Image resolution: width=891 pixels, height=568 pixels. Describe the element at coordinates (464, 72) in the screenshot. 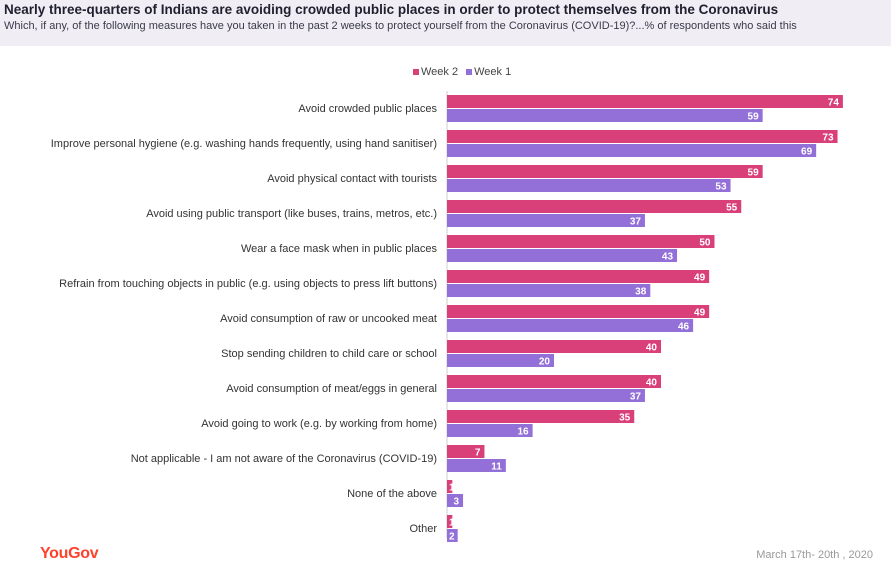

I see `chart-legend: Week 2 Week 1` at that location.